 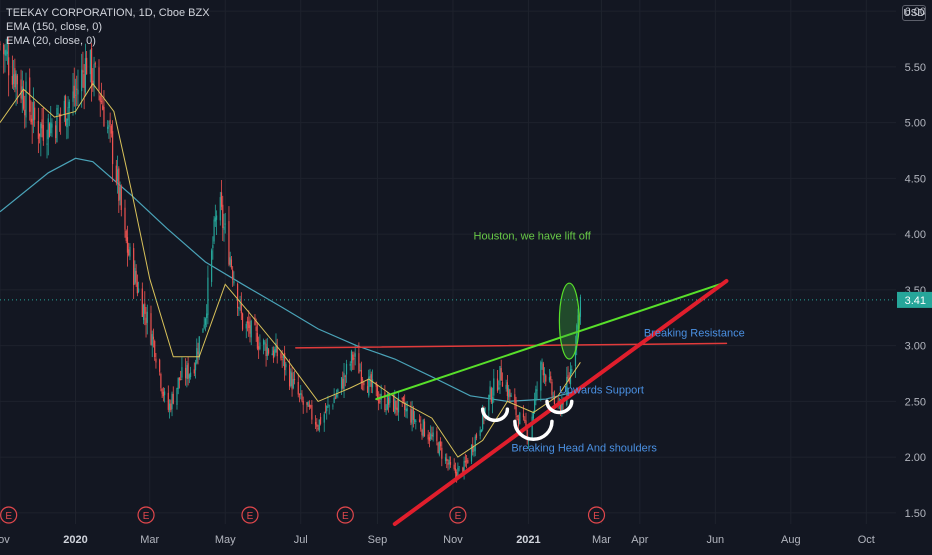 I want to click on time-tick-label: May, so click(x=225, y=540).